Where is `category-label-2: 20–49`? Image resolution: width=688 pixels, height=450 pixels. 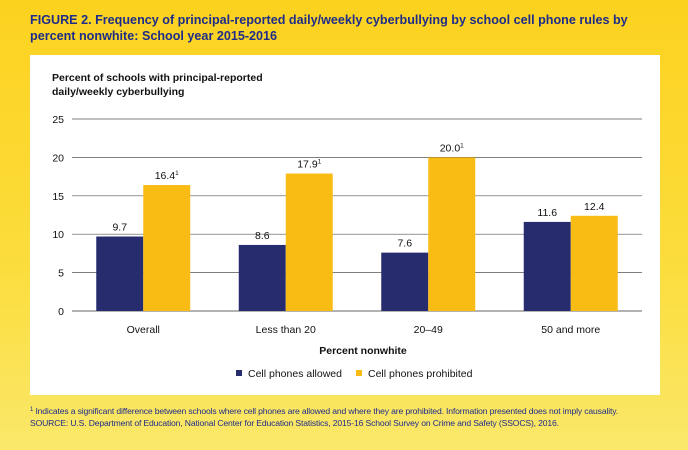 category-label-2: 20–49 is located at coordinates (428, 330).